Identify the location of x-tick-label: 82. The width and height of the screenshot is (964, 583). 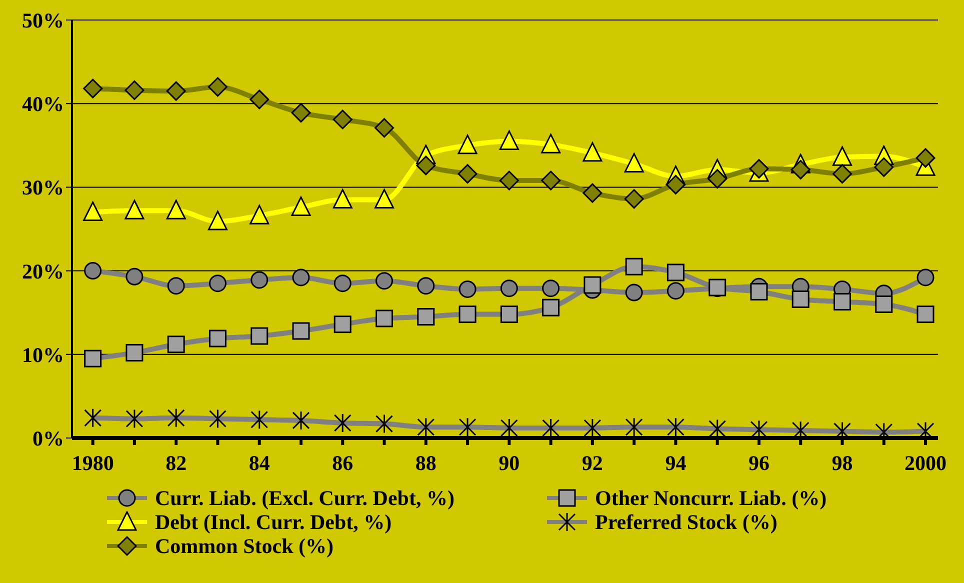
(176, 462).